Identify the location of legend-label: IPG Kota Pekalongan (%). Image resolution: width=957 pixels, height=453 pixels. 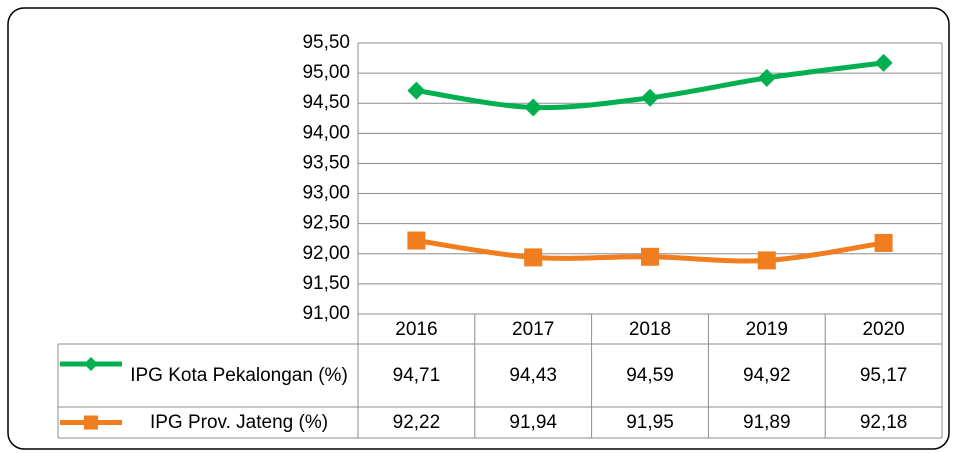
(239, 375).